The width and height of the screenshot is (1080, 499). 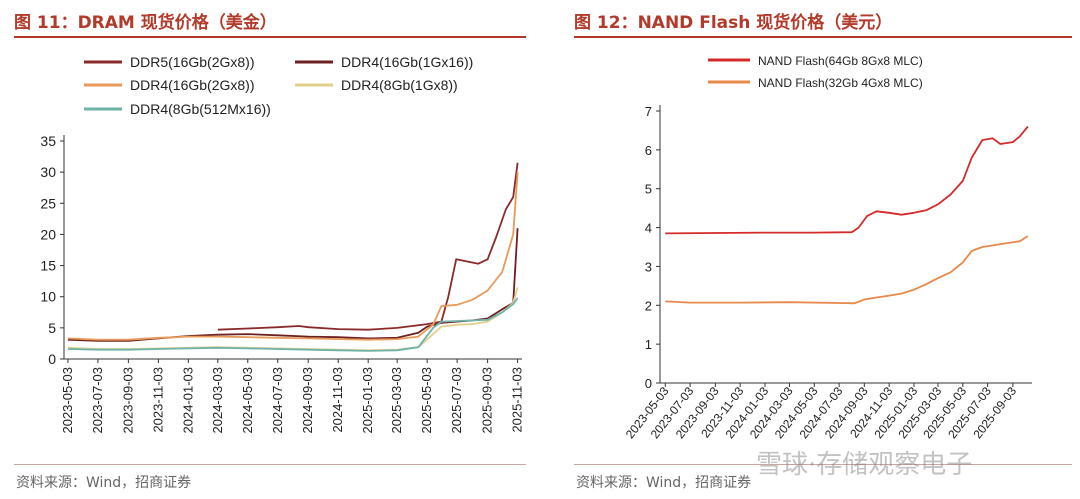 I want to click on x-tick-label: 2024-03-03, so click(x=217, y=400).